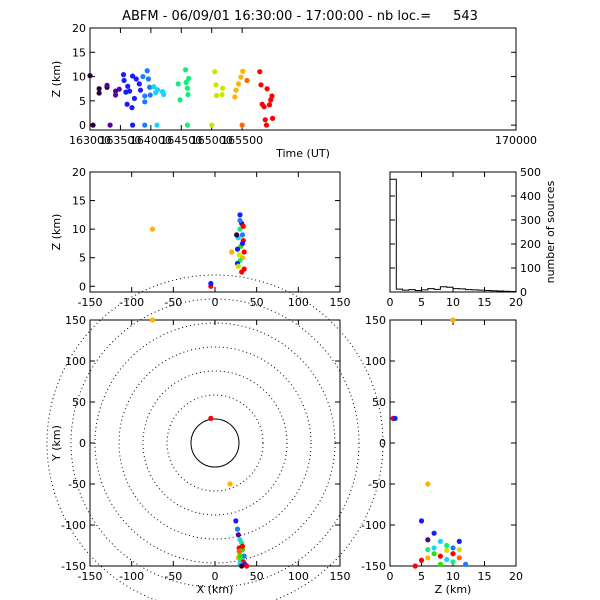 This screenshot has width=600, height=600. Describe the element at coordinates (56, 443) in the screenshot. I see `y-axis-label: Y (km)` at that location.